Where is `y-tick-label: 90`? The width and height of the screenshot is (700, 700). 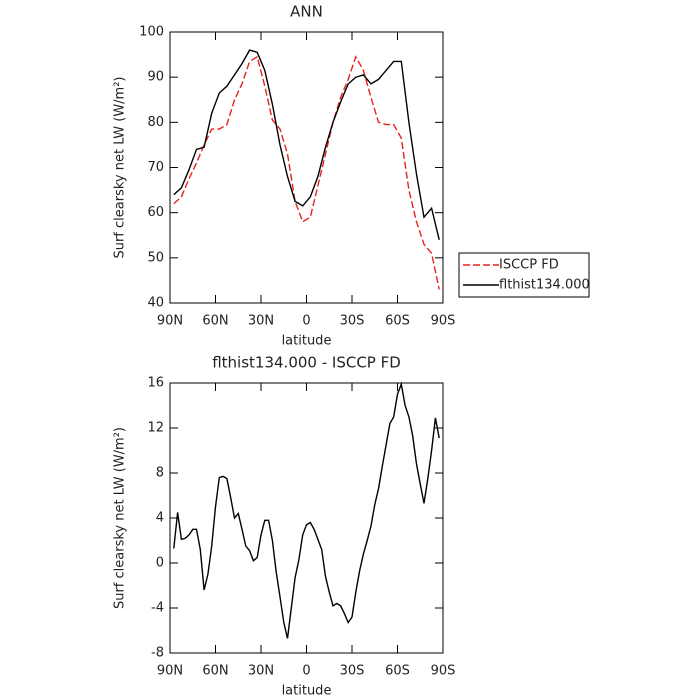 y-tick-label: 90 is located at coordinates (155, 77).